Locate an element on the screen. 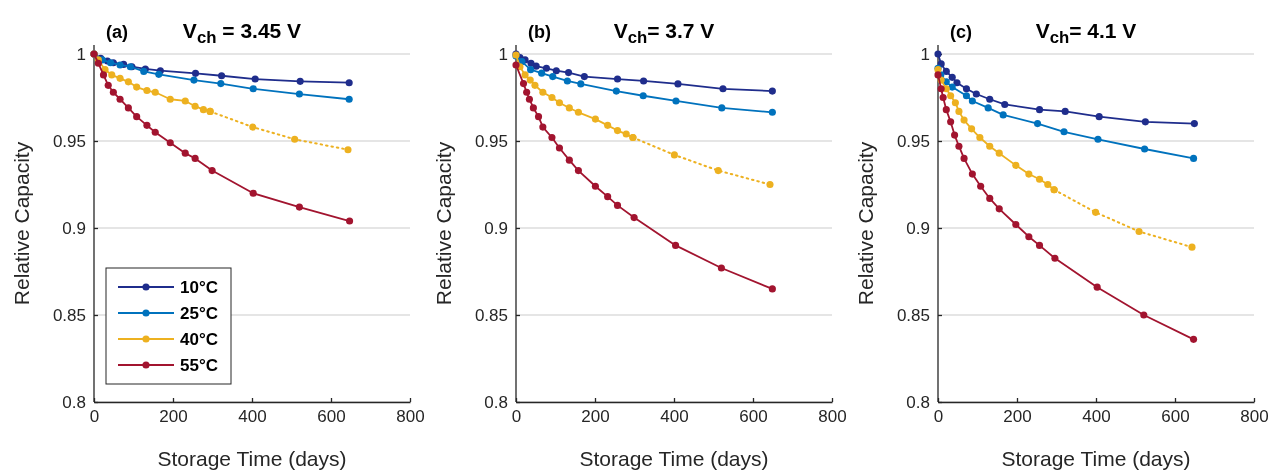 Image resolution: width=1269 pixels, height=474 pixels. text: (b) is located at coordinates (539, 32).